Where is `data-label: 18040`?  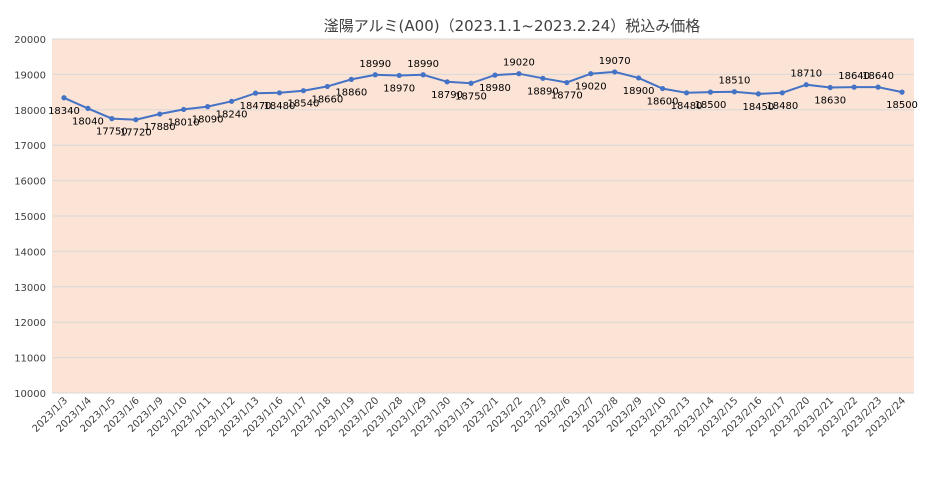
data-label: 18040 is located at coordinates (88, 121).